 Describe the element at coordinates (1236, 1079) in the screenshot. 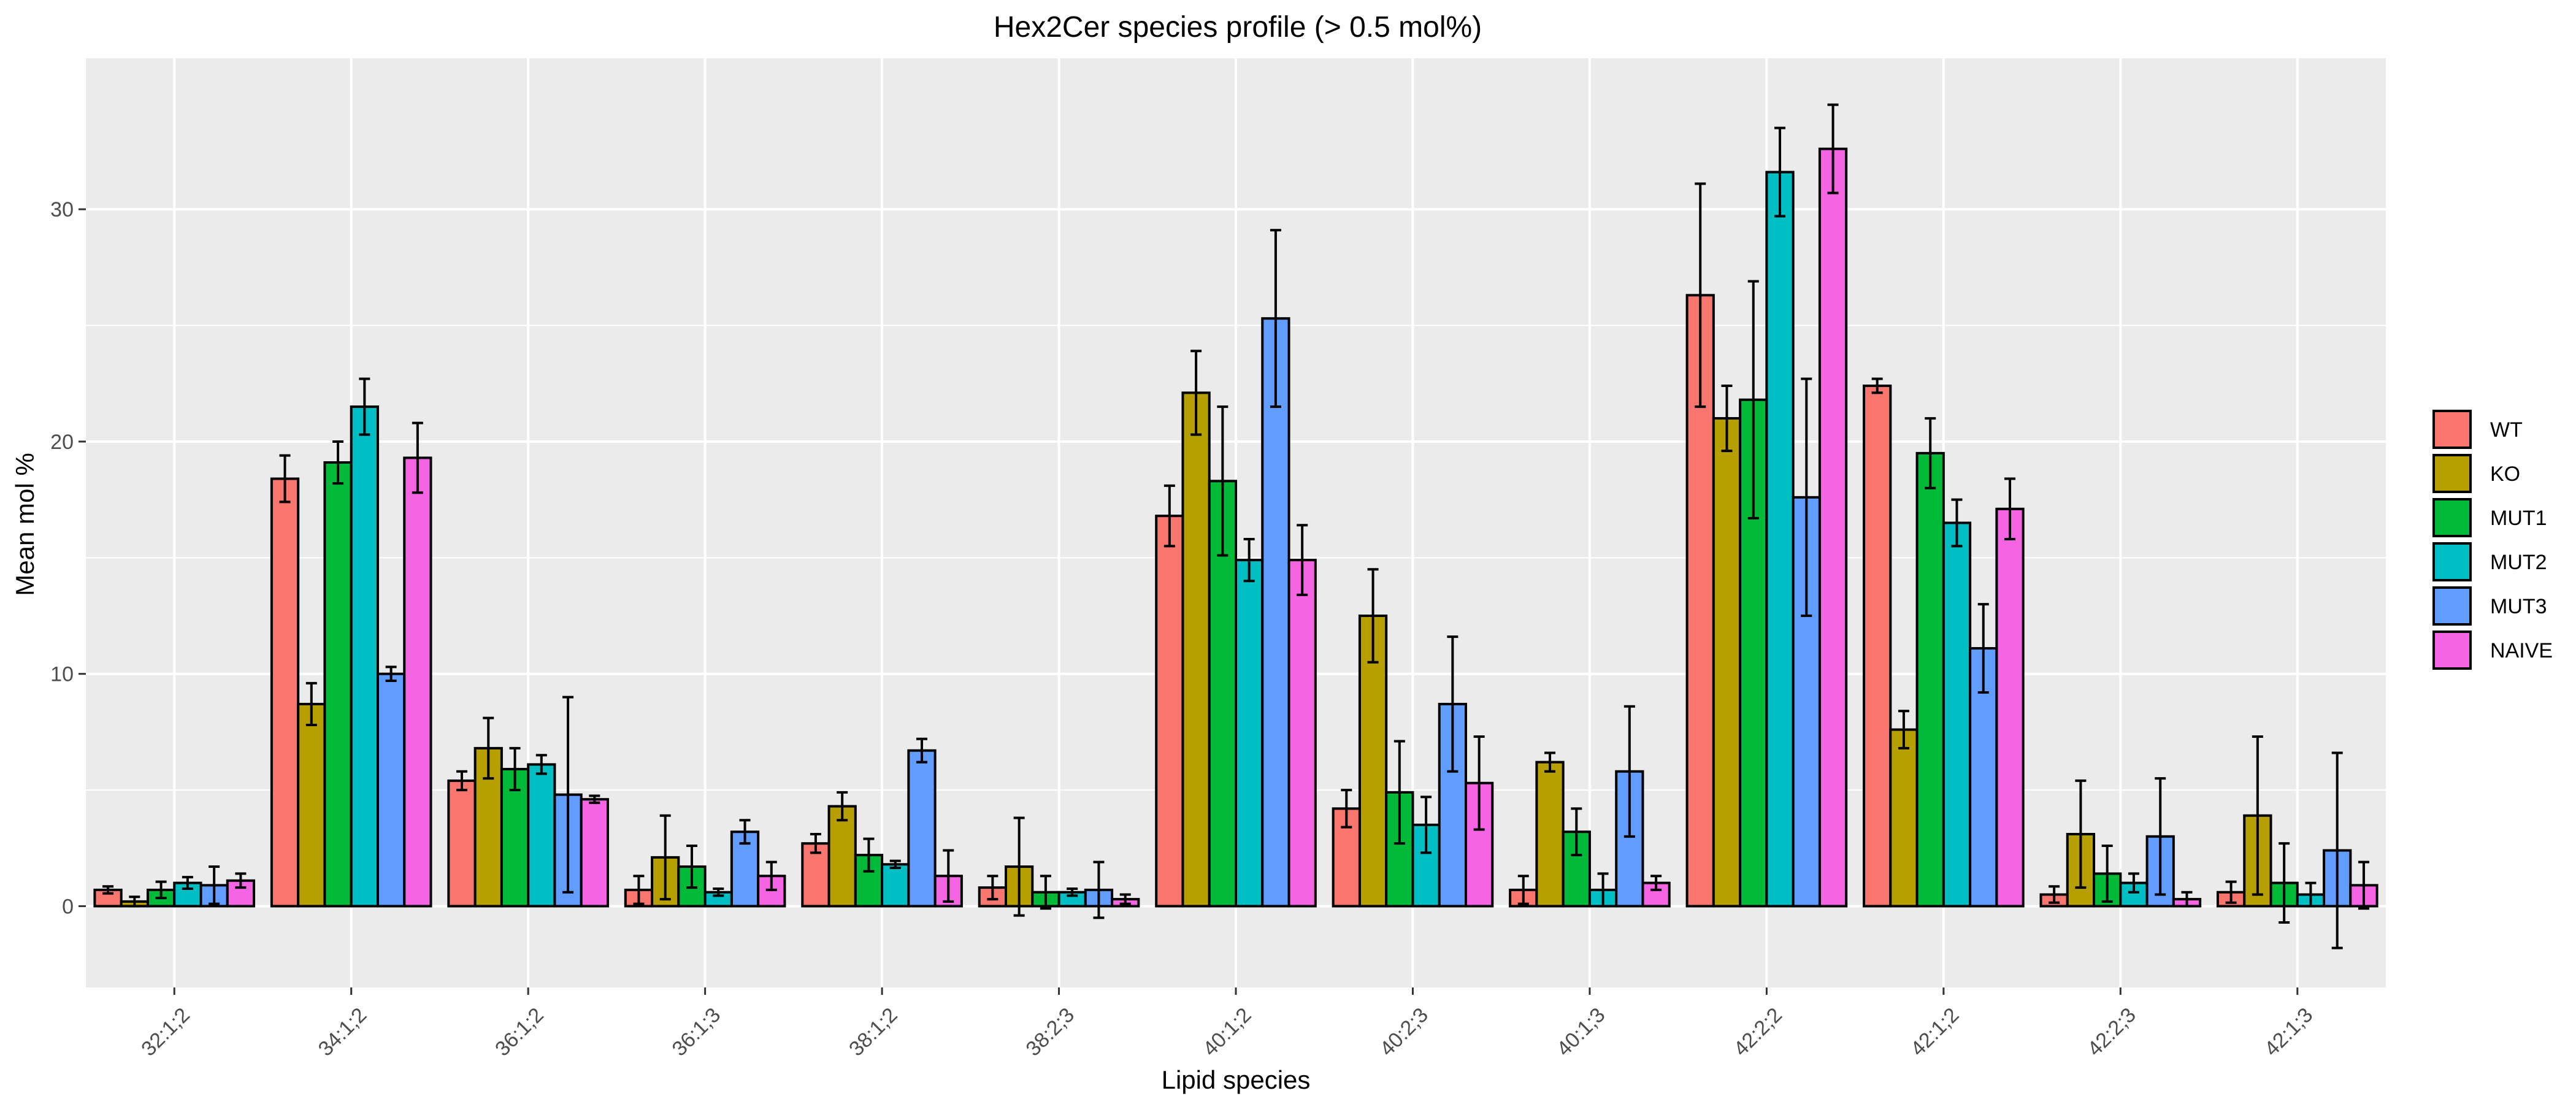

I see `x-axis-title: Lipid species` at that location.